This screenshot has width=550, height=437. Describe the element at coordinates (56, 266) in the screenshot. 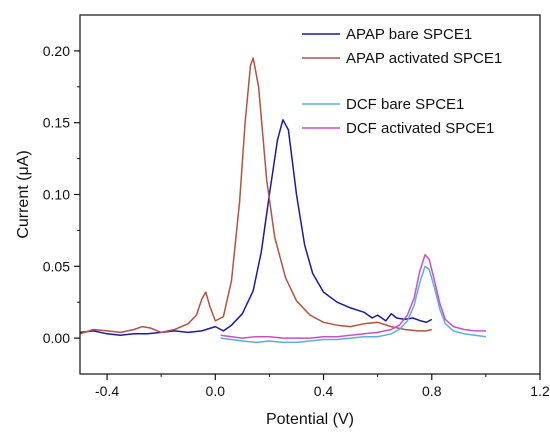

I see `y-tick-label: 0.05` at that location.